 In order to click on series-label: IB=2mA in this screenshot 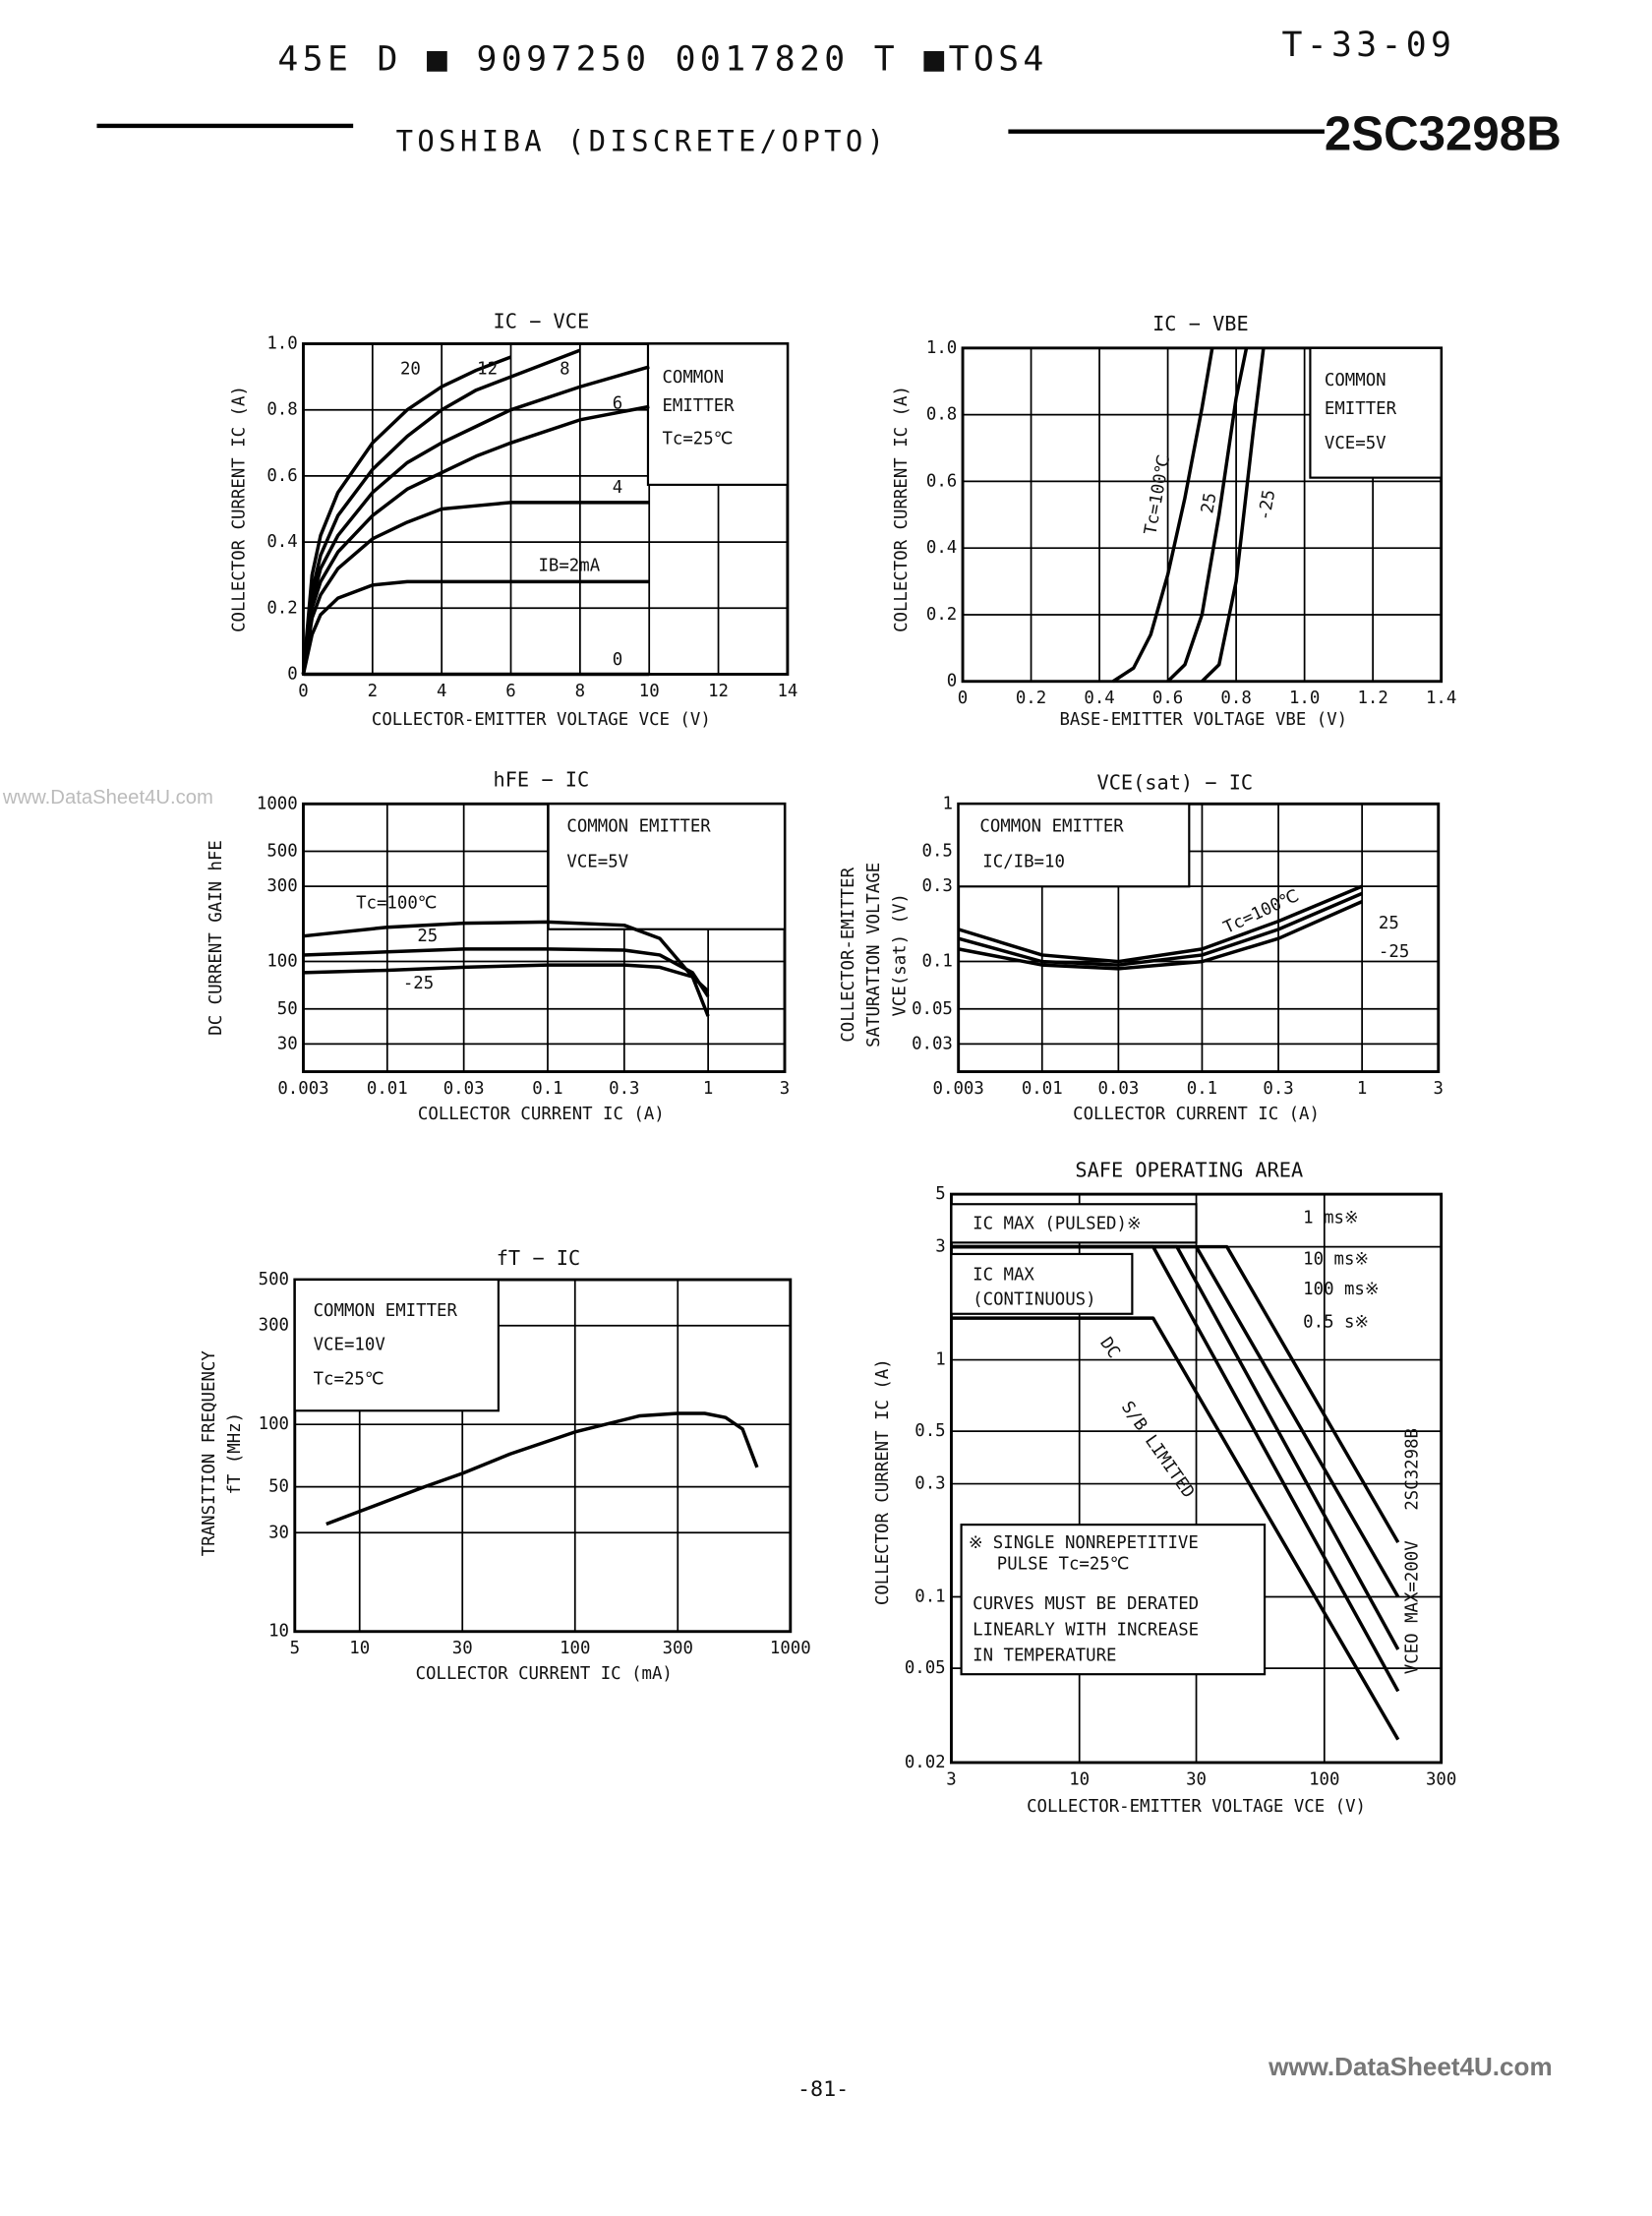, I will do `click(569, 566)`.